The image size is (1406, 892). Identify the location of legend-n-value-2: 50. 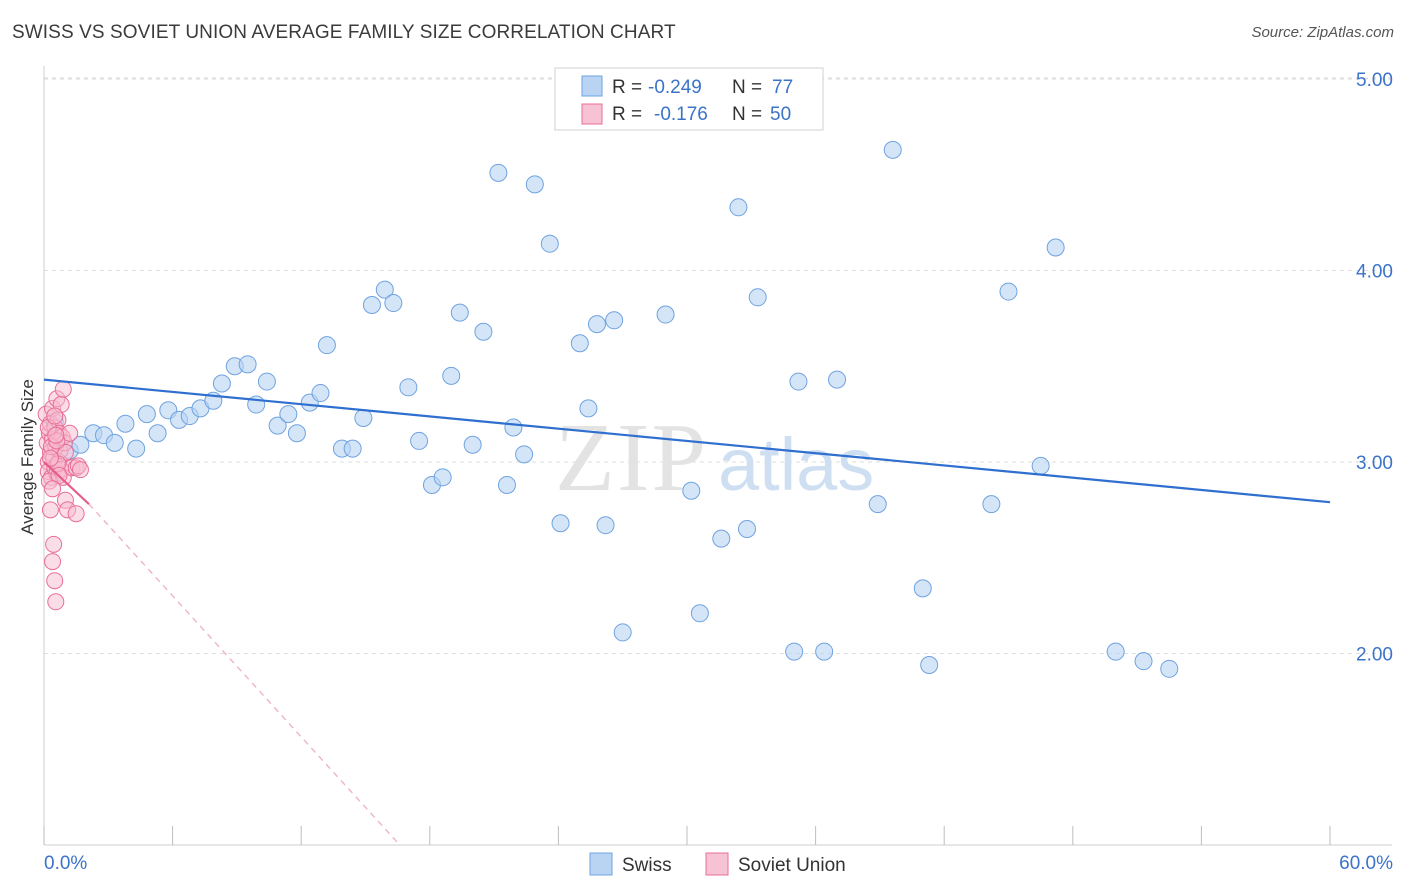
(780, 114).